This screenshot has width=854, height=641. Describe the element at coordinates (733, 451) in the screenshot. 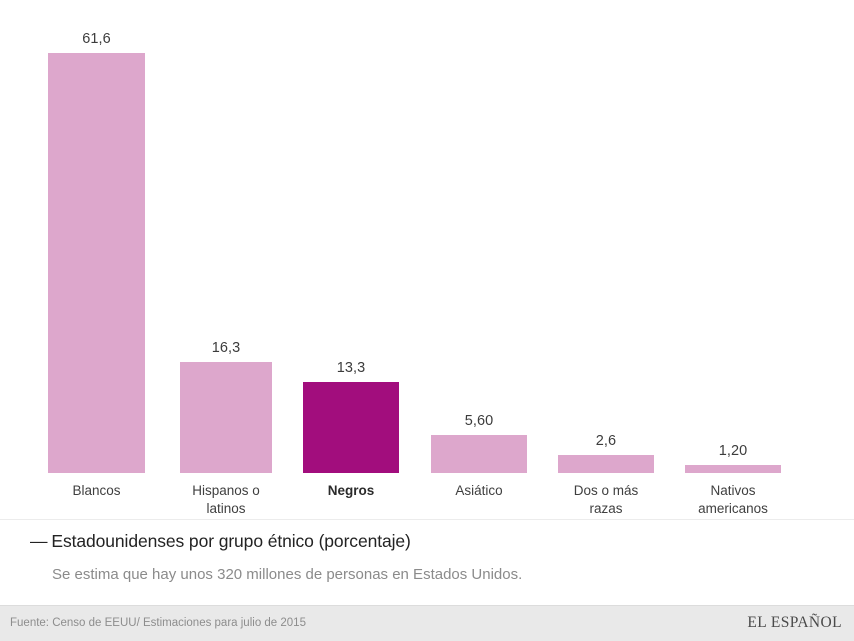

I see `bar-value-label: 1,20` at that location.